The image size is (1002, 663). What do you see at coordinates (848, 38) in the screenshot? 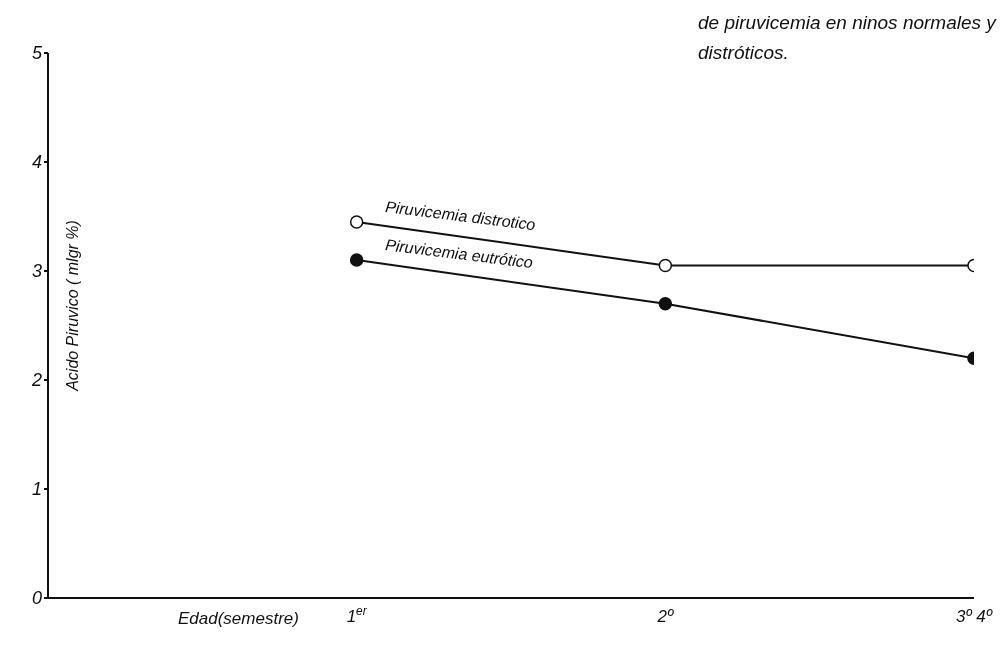
I see `chart-title: de piruvicemia en ninos normales y distróticos.` at bounding box center [848, 38].